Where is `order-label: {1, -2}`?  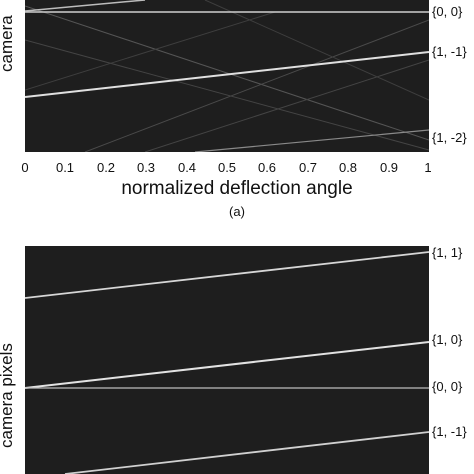
order-label: {1, -2} is located at coordinates (449, 137).